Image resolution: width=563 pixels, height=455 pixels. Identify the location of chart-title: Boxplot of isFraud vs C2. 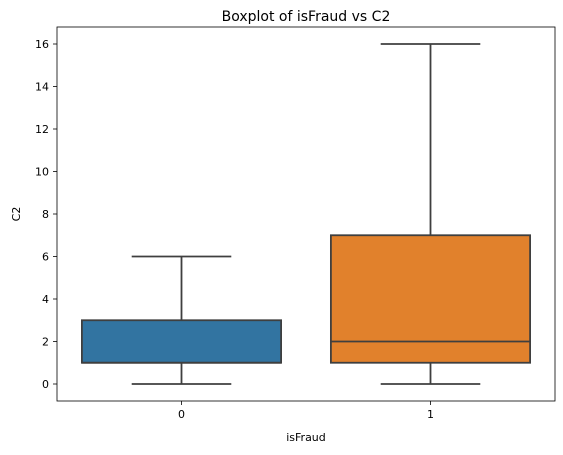
(306, 17).